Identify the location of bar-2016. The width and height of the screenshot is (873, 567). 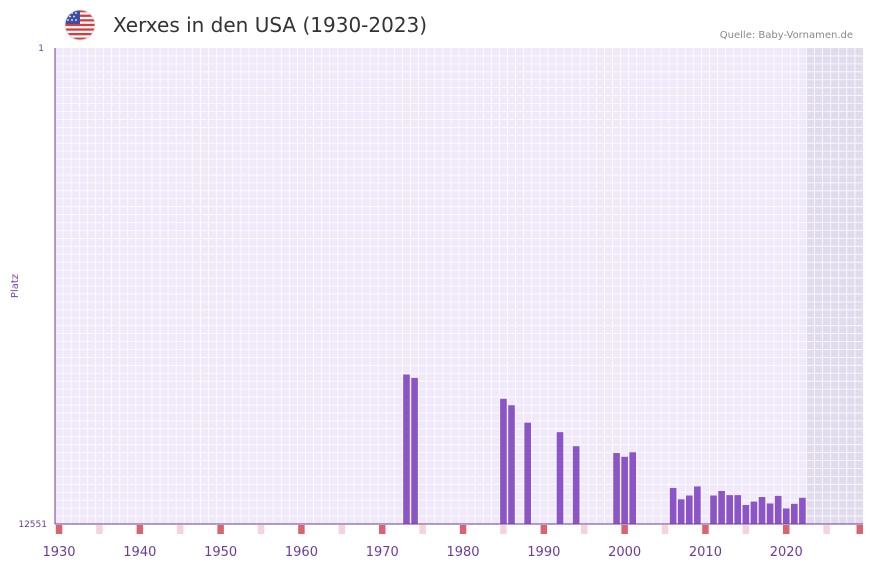
(754, 512).